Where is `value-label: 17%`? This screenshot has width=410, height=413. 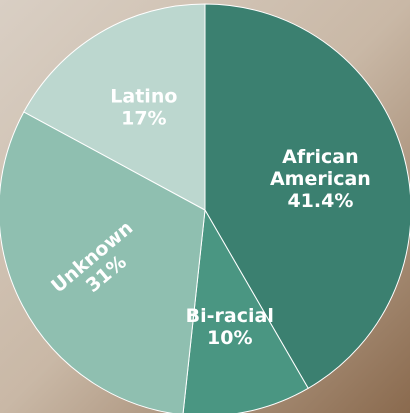
value-label: 17% is located at coordinates (143, 118).